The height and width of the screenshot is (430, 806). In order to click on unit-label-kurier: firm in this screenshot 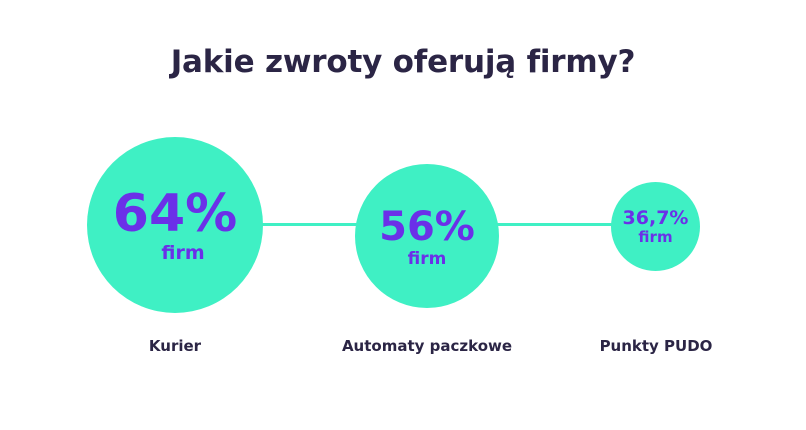, I will do `click(183, 252)`.